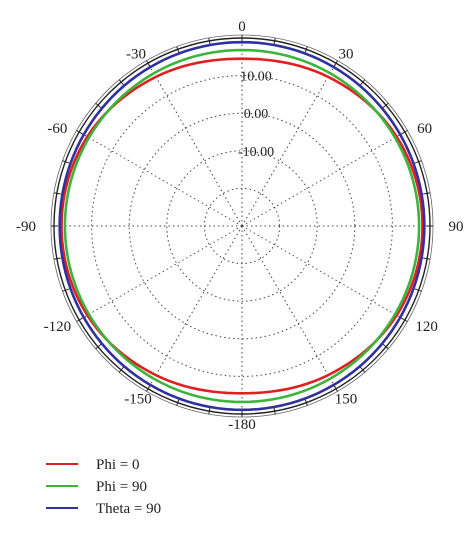  I want to click on angle-tick-label: -180, so click(242, 425).